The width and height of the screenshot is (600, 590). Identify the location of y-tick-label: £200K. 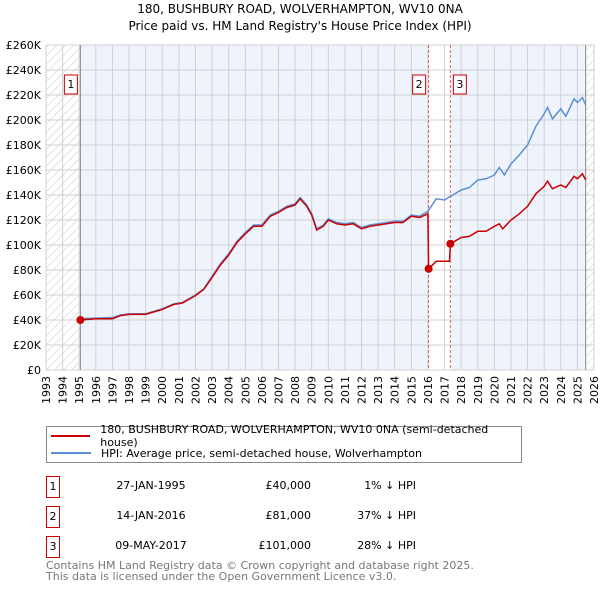
(24, 120).